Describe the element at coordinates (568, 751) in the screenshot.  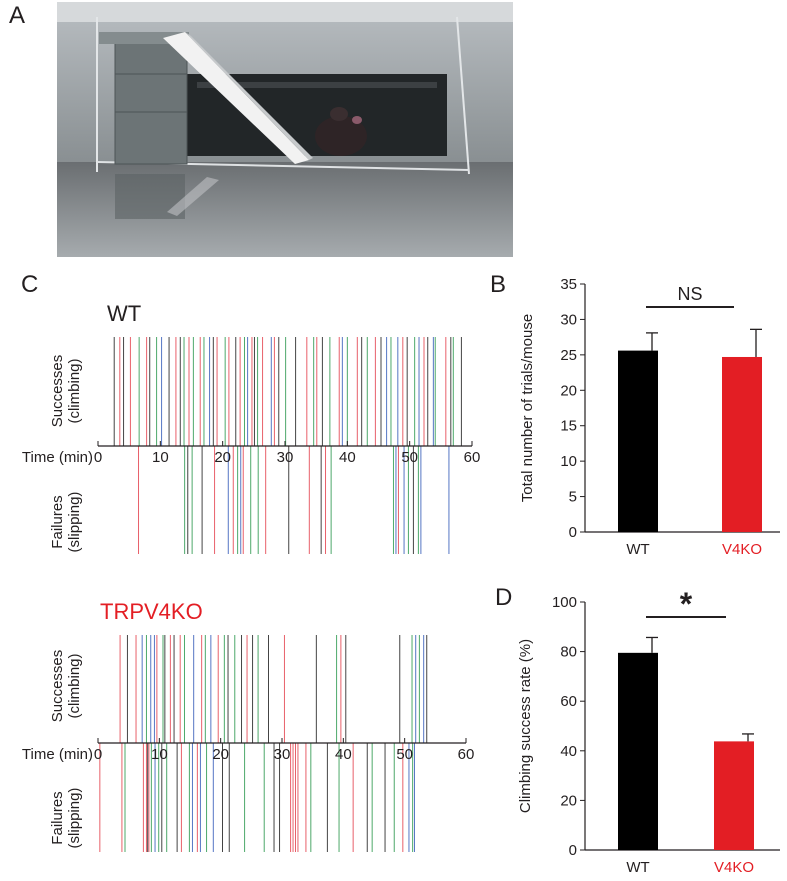
I see `chart-d-y-tick-label: 40` at that location.